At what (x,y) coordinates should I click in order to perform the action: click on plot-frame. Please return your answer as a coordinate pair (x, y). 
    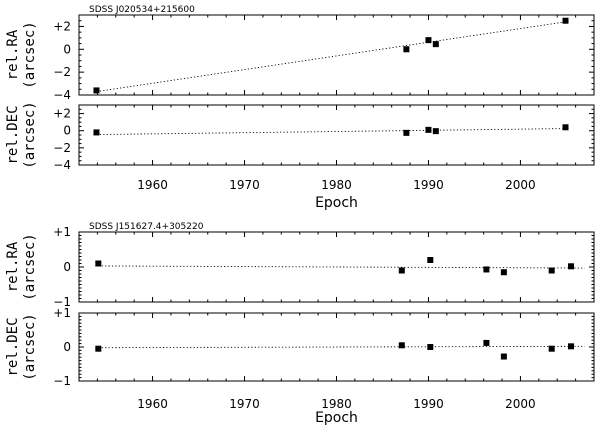
    Looking at the image, I should click on (336, 135).